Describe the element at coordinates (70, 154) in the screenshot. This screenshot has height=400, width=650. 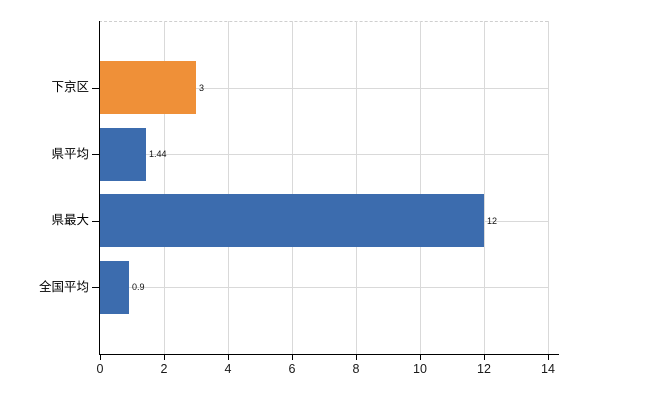
I see `category-label: 県平均` at that location.